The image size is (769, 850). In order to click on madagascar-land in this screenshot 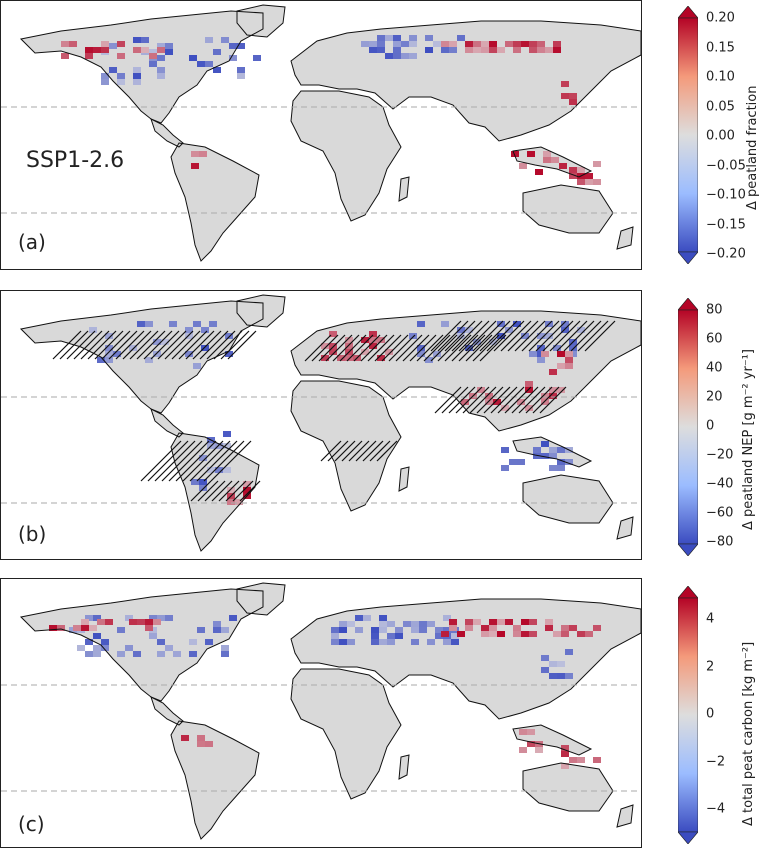, I will do `click(404, 189)`.